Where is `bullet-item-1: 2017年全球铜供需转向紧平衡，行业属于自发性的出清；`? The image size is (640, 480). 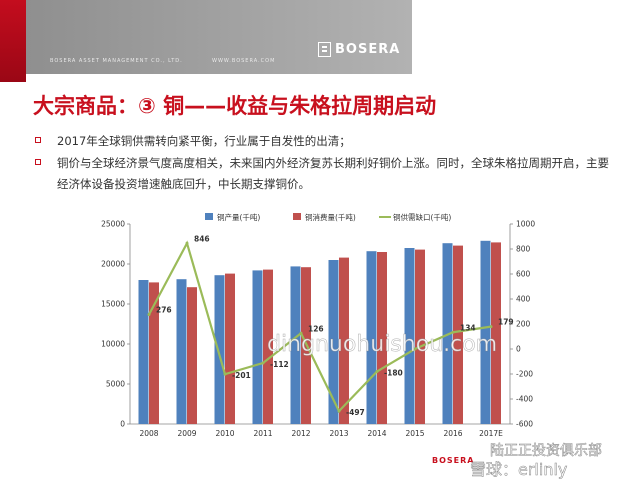 bullet-item-1: 2017年全球铜供需转向紧平衡，行业属于自发性的出清； is located at coordinates (320, 141).